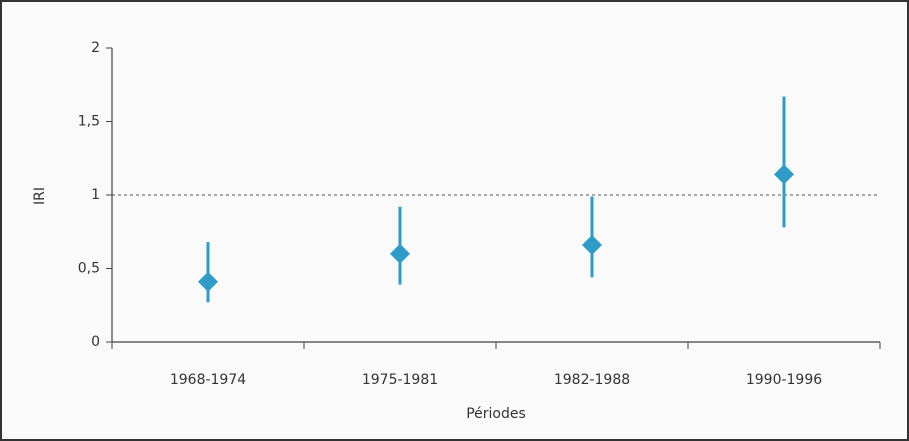  I want to click on y-tick-label: 1,5, so click(89, 122).